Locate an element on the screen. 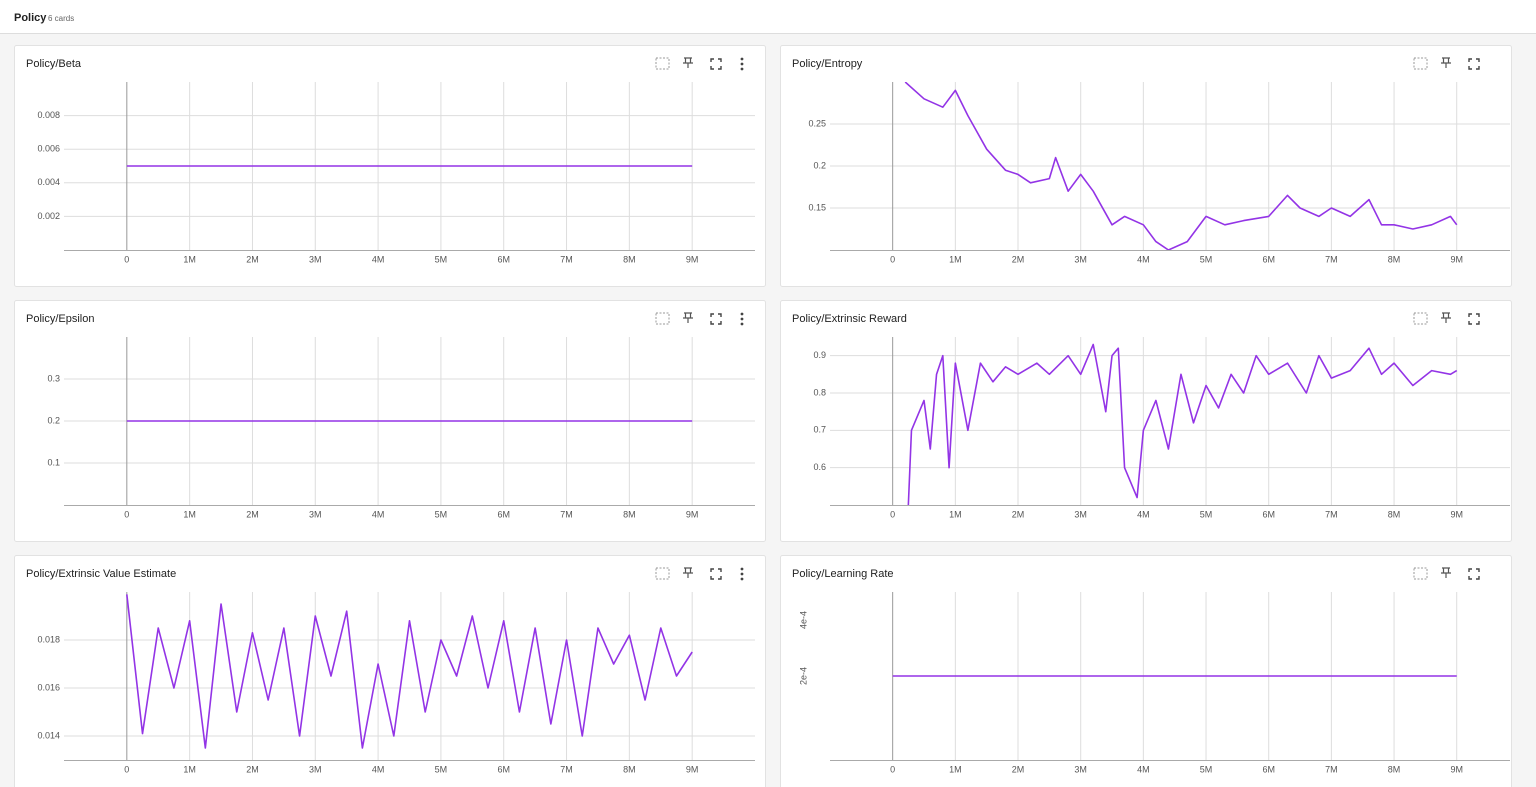  card-title: Policy/Beta is located at coordinates (54, 64).